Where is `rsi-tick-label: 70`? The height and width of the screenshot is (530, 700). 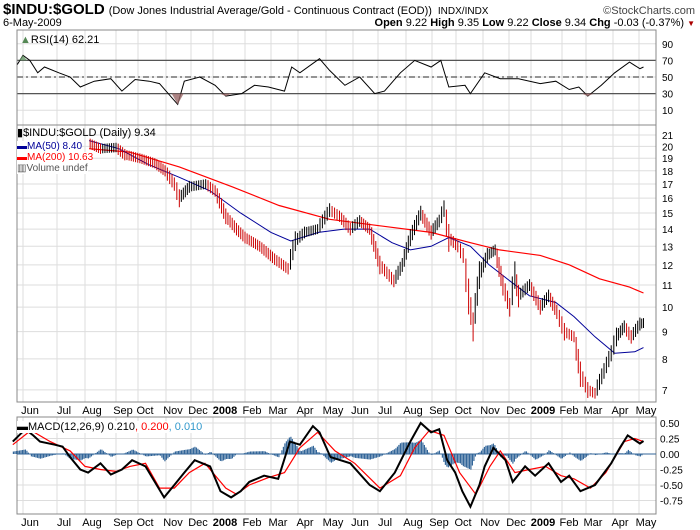
rsi-tick-label: 70 is located at coordinates (668, 61).